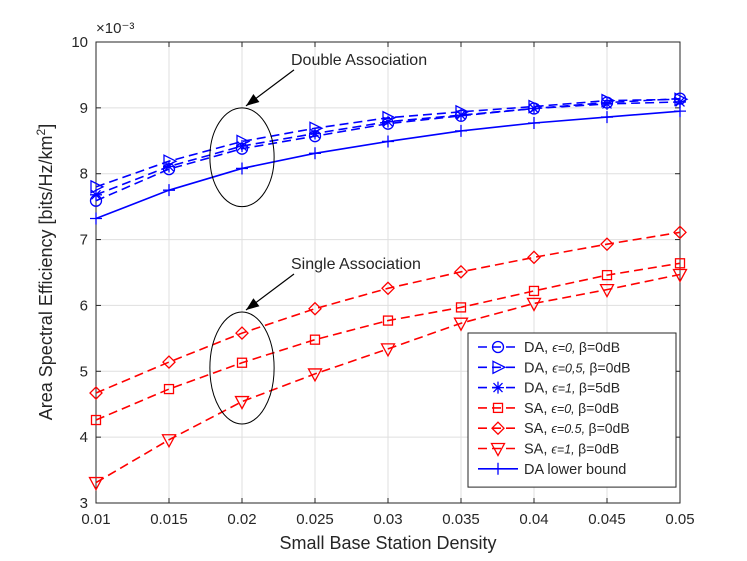  Describe the element at coordinates (554, 428) in the screenshot. I see `legend-item: SA, ϵ=0.5, β=0dB` at that location.